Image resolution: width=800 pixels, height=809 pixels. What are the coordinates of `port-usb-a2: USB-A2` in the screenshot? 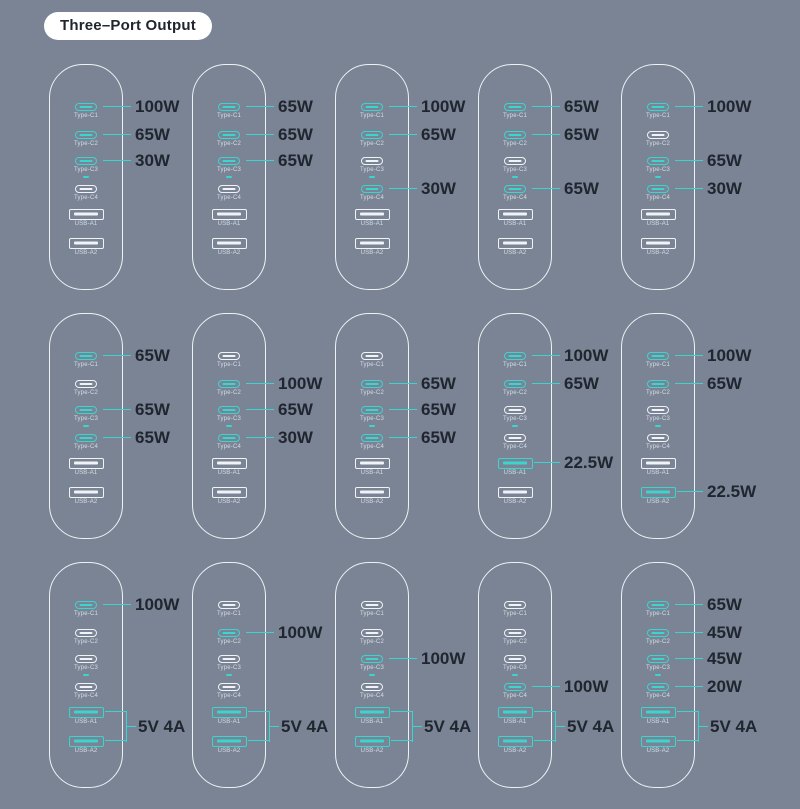 It's located at (658, 496).